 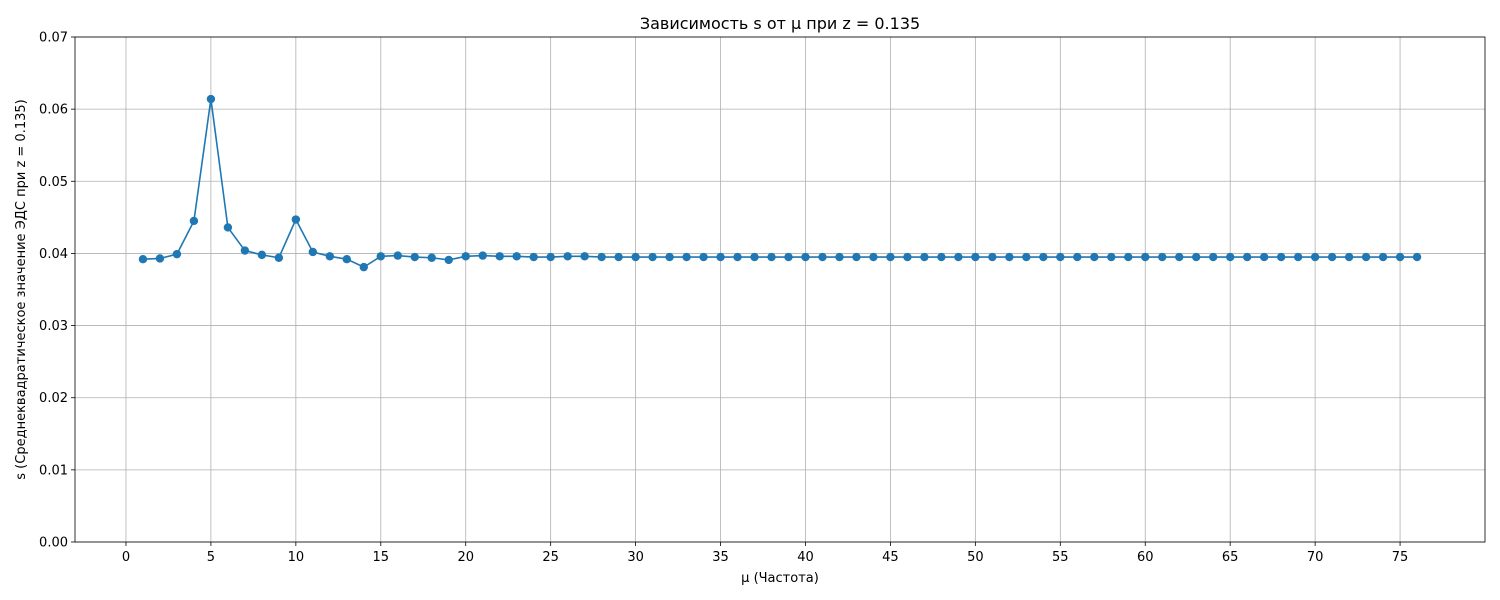 What do you see at coordinates (1145, 557) in the screenshot?
I see `x-tick-label: 60` at bounding box center [1145, 557].